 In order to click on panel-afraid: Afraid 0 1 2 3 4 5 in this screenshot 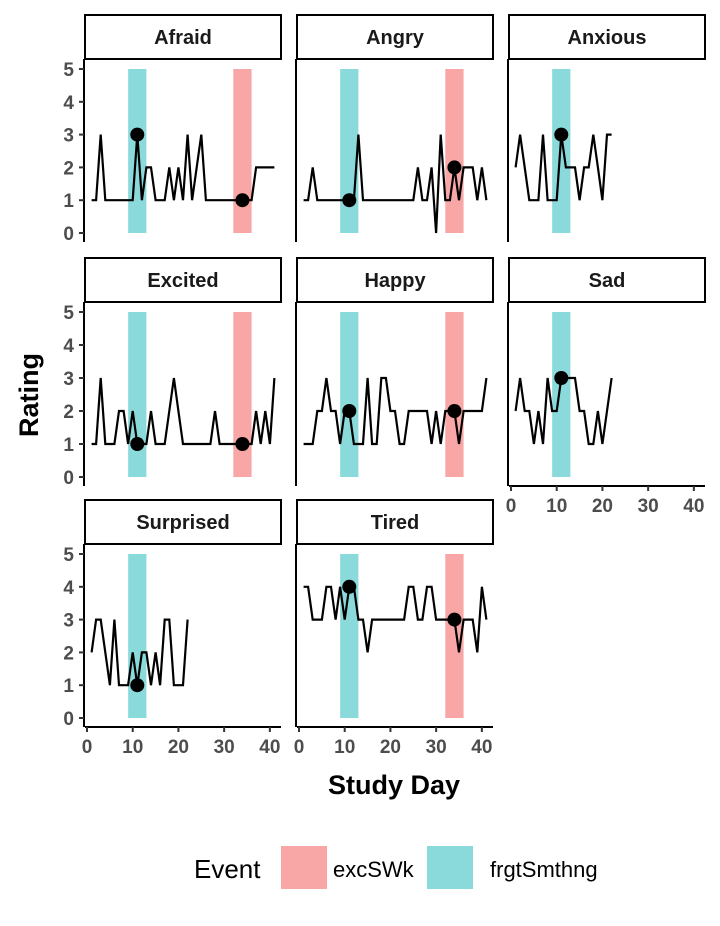, I will do `click(172, 129)`.